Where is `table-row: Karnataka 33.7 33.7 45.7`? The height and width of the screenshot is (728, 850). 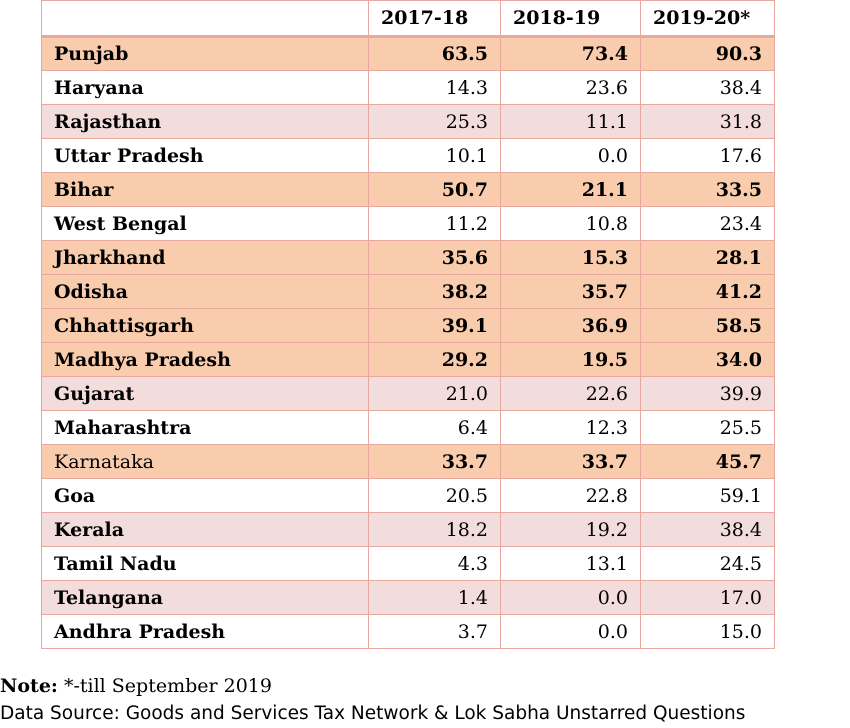 table-row: Karnataka 33.7 33.7 45.7 is located at coordinates (408, 461).